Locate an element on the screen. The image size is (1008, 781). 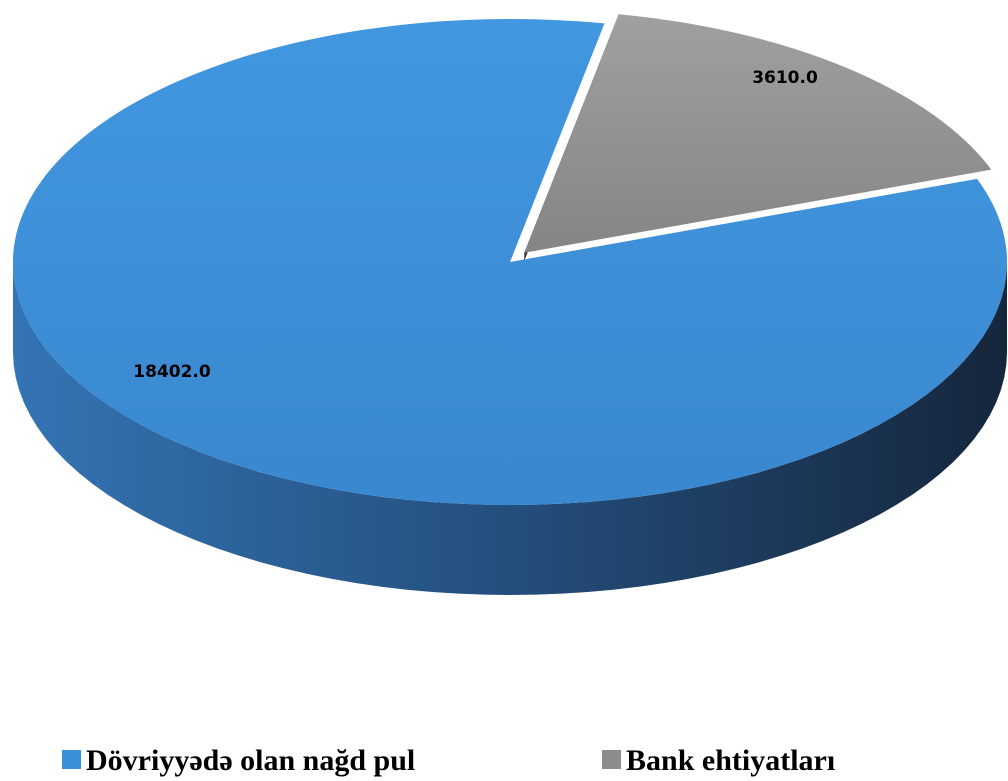
data-label: 18402.0 is located at coordinates (172, 372).